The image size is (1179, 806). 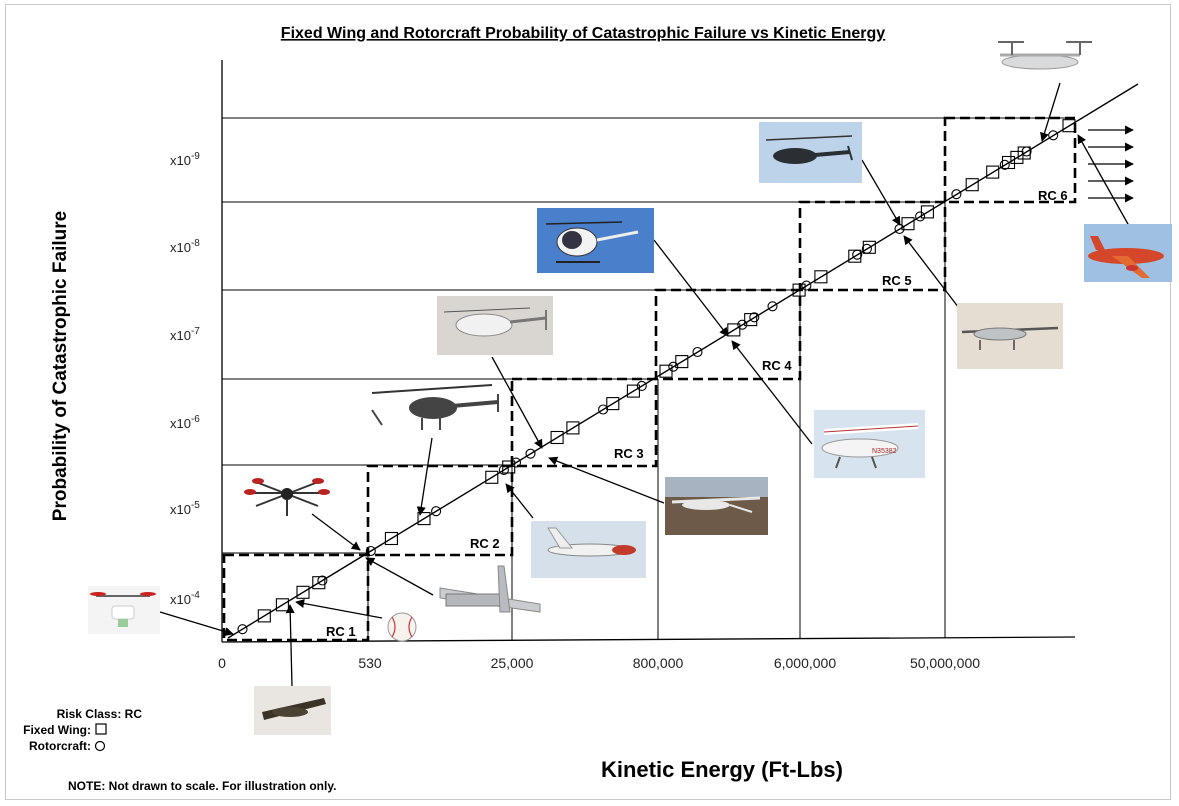 What do you see at coordinates (336, 532) in the screenshot?
I see `arrow-hexacopter` at bounding box center [336, 532].